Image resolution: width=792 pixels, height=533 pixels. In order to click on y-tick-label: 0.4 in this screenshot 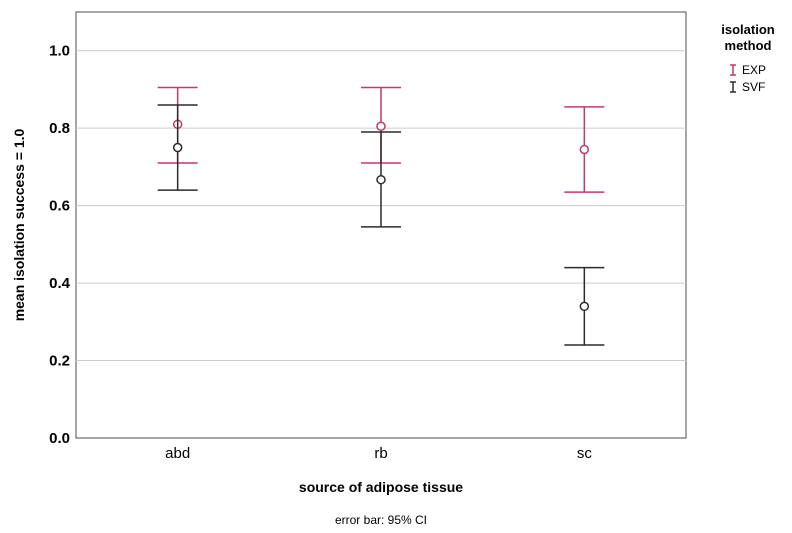, I will do `click(60, 283)`.